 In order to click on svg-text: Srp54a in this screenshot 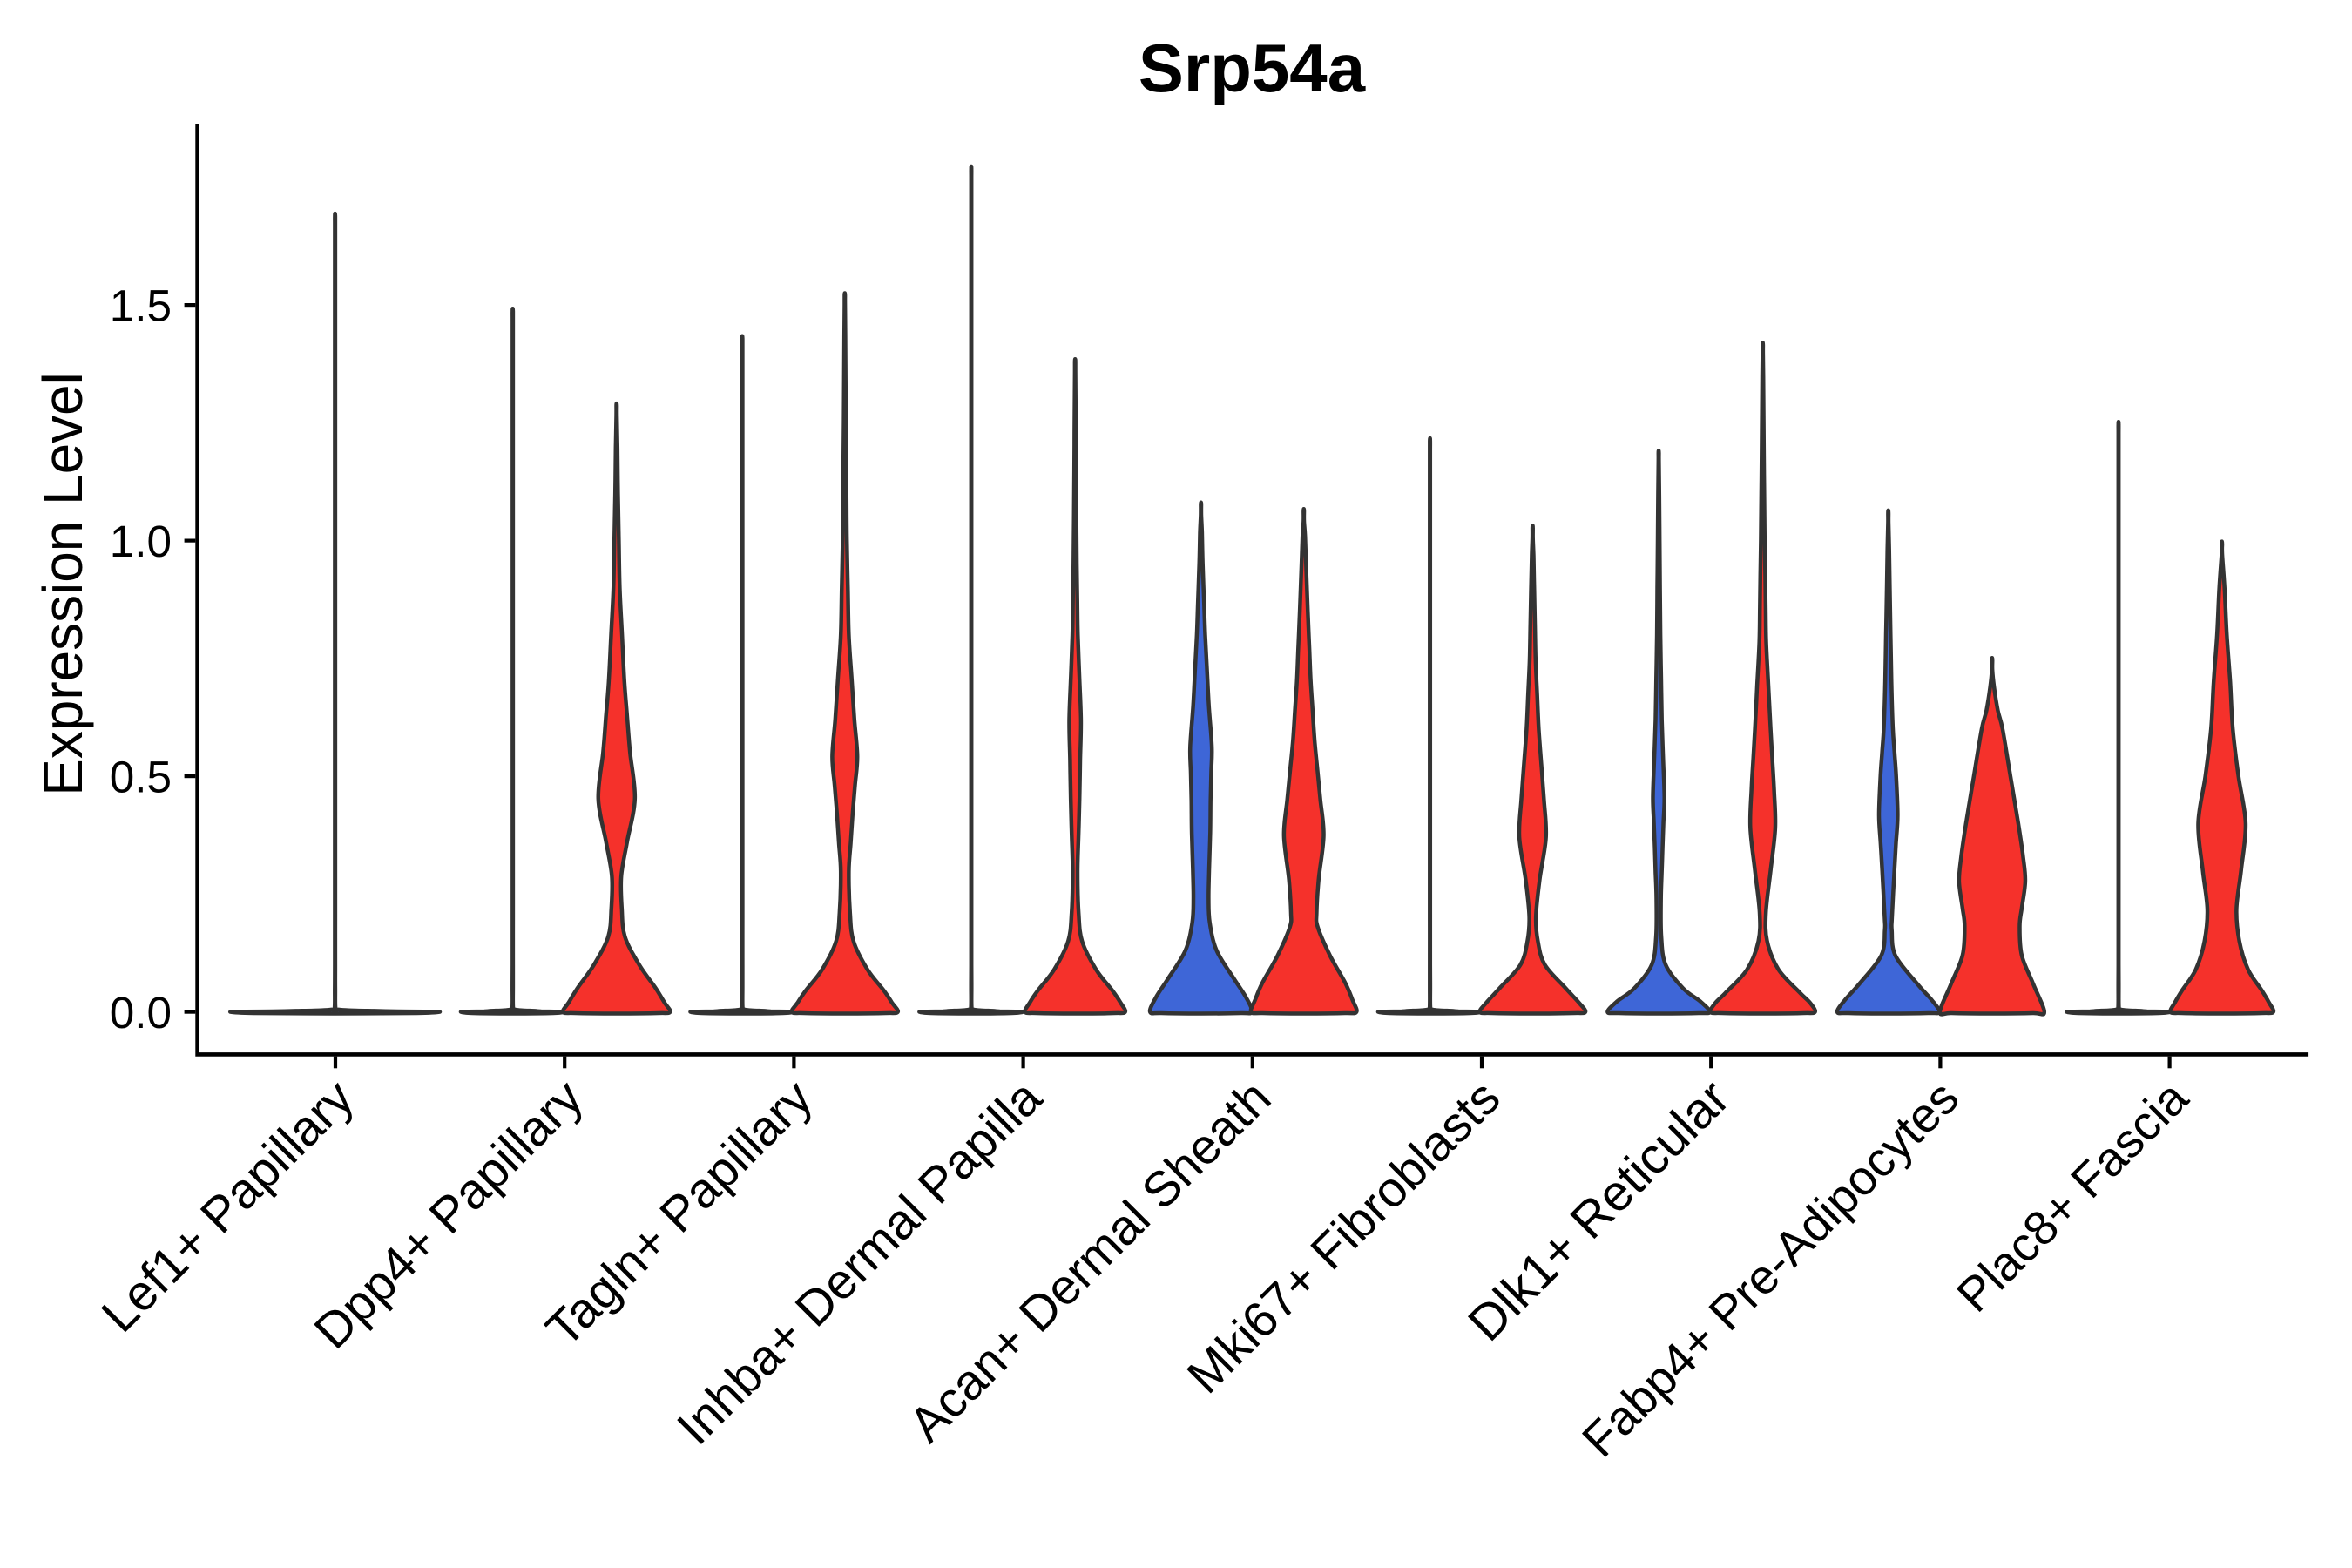, I will do `click(1252, 68)`.